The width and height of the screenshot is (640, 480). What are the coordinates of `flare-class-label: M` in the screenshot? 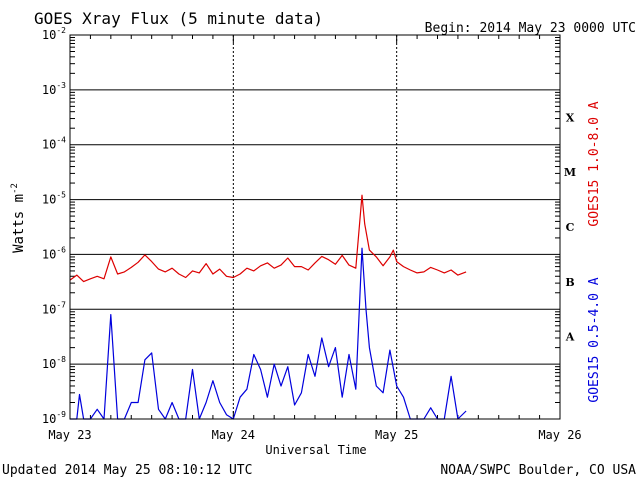 It's located at (570, 172).